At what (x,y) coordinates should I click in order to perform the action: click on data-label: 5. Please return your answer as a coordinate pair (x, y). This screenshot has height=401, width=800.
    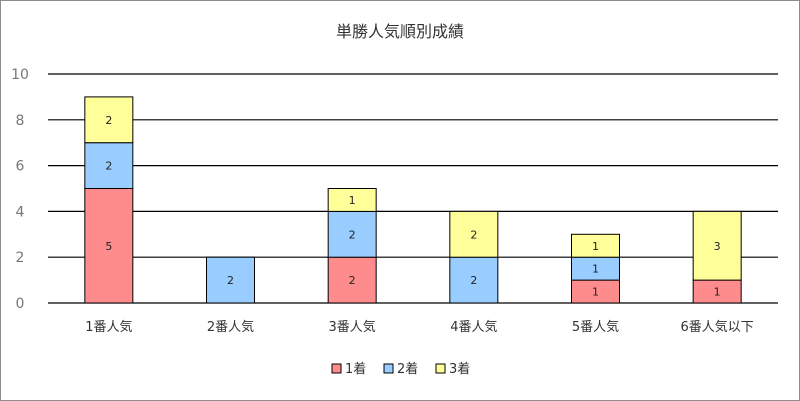
    Looking at the image, I should click on (108, 246).